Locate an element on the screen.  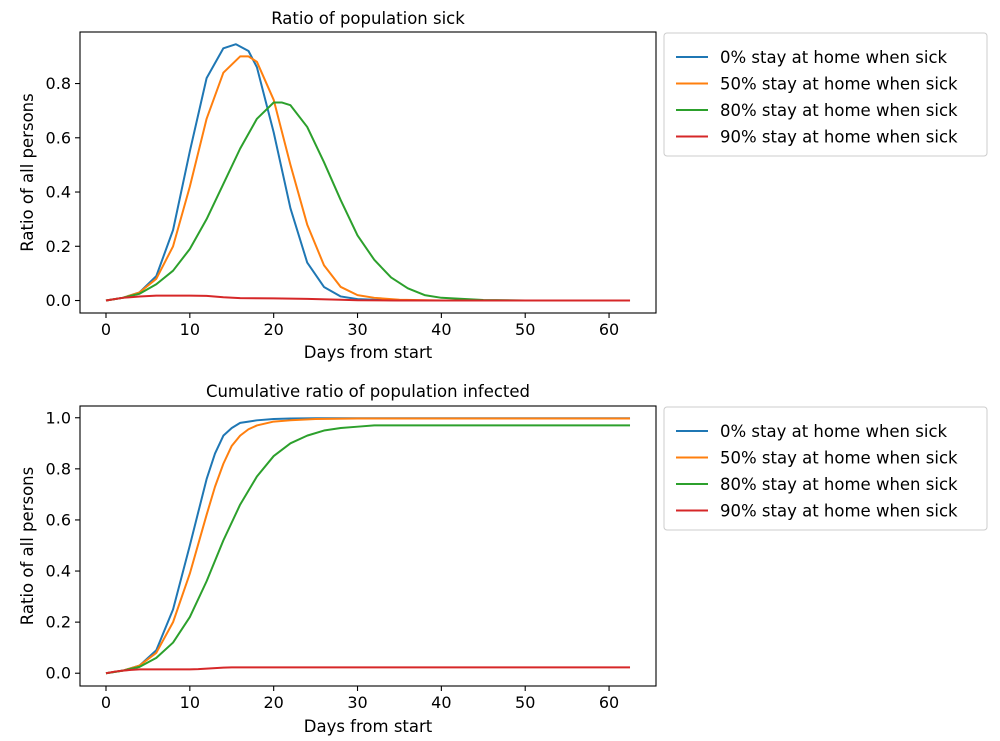
y-tick-label: 1.0 is located at coordinates (58, 417).